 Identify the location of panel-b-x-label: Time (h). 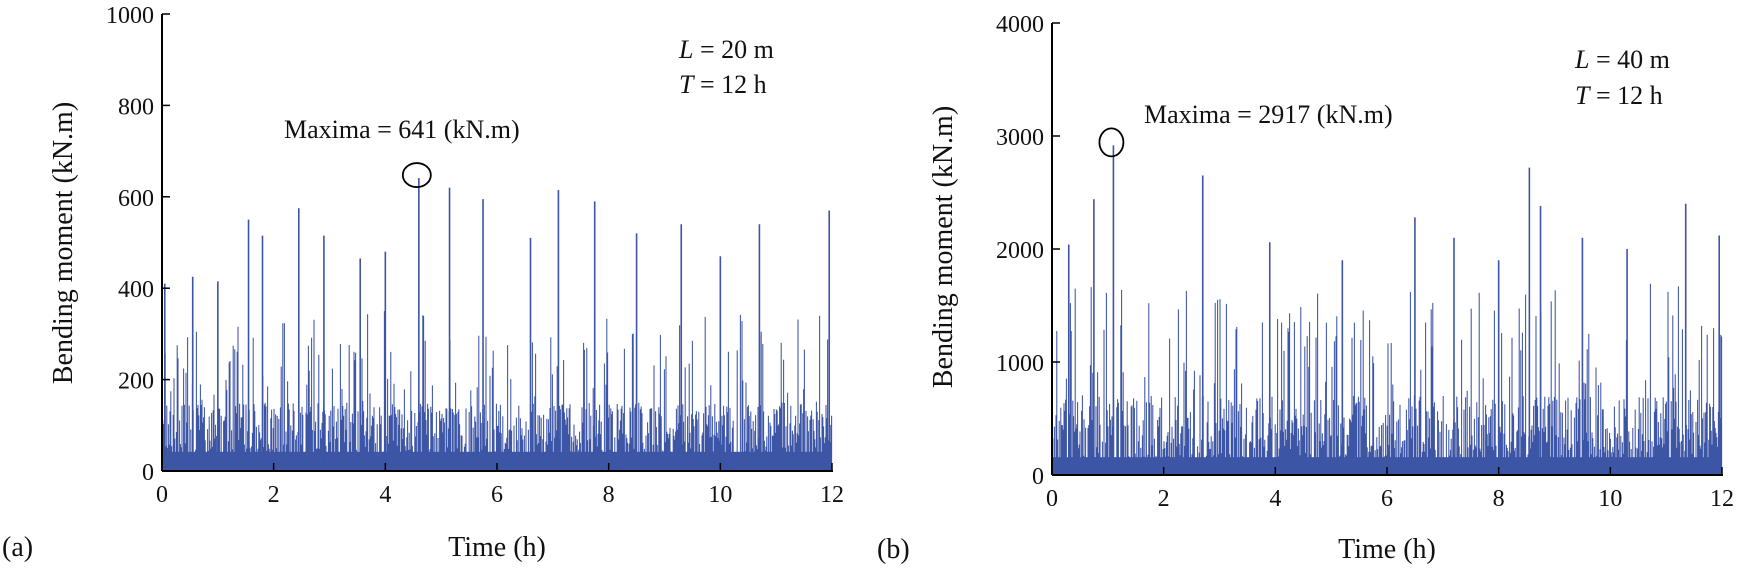
(1387, 549).